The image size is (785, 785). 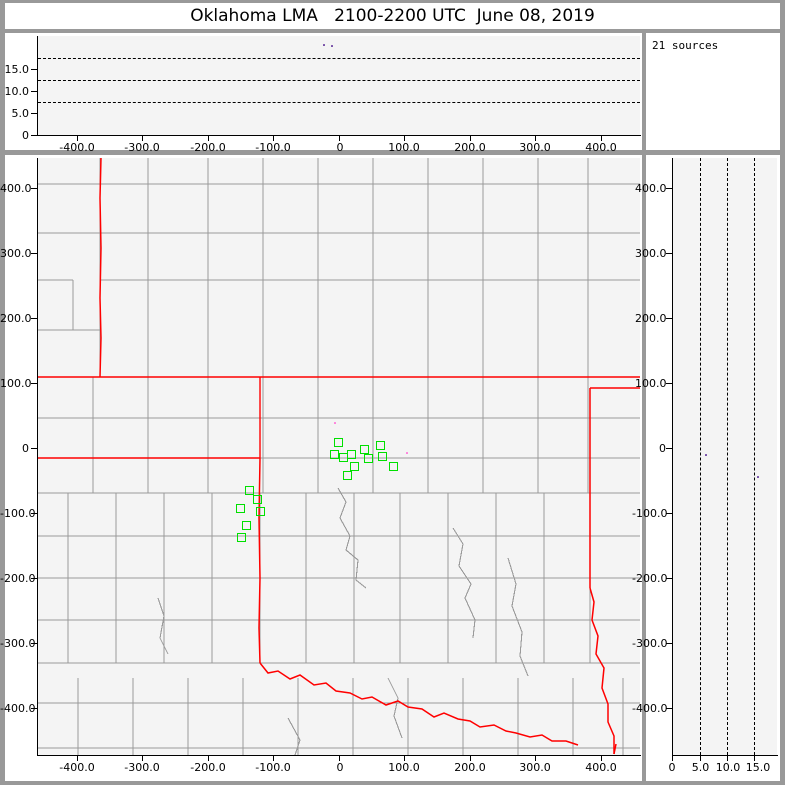 What do you see at coordinates (340, 767) in the screenshot?
I see `map-xtick-label: 0` at bounding box center [340, 767].